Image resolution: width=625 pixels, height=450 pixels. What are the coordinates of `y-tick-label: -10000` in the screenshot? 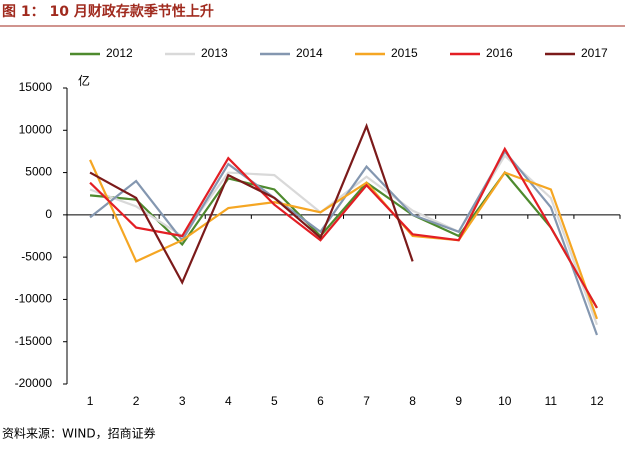 It's located at (34, 299).